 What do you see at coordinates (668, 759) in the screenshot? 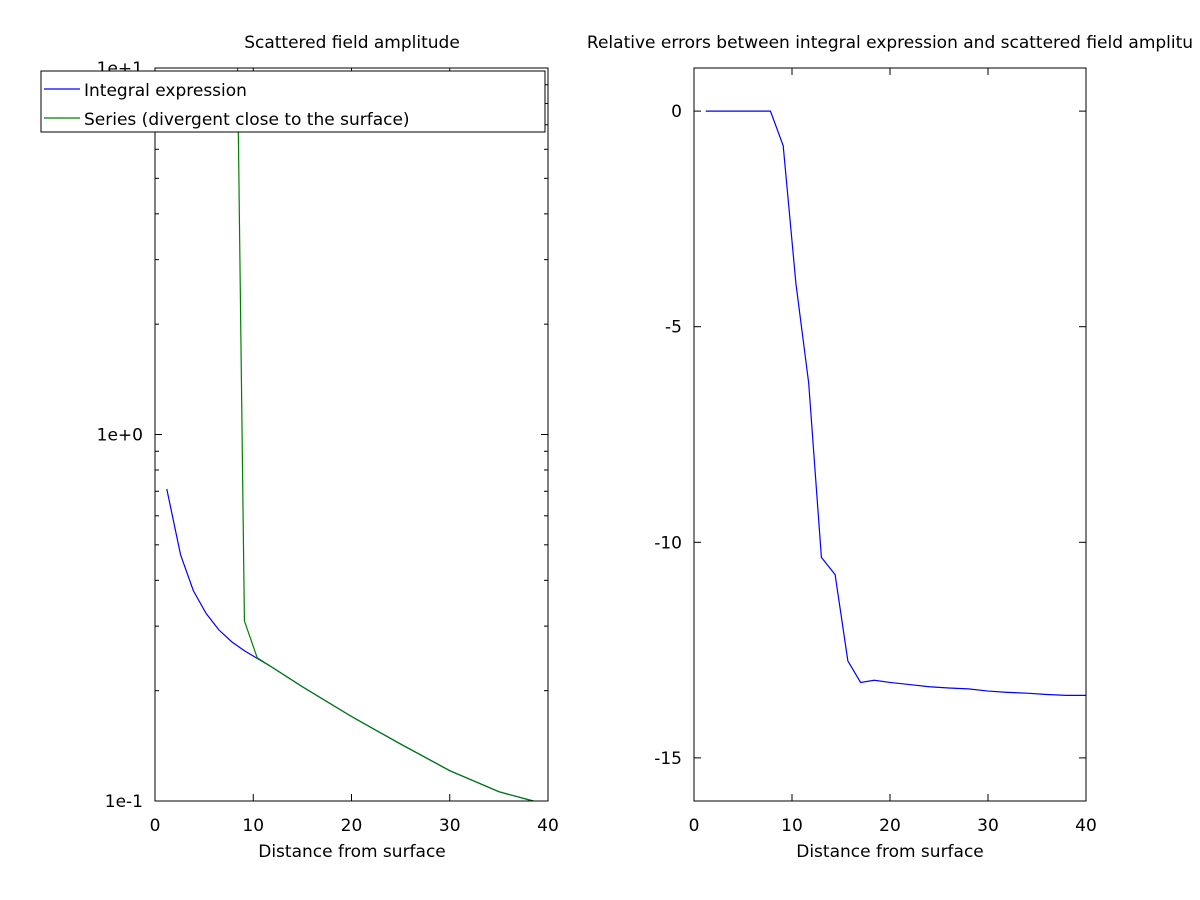
I see `right-y-tick-label: -15` at bounding box center [668, 759].